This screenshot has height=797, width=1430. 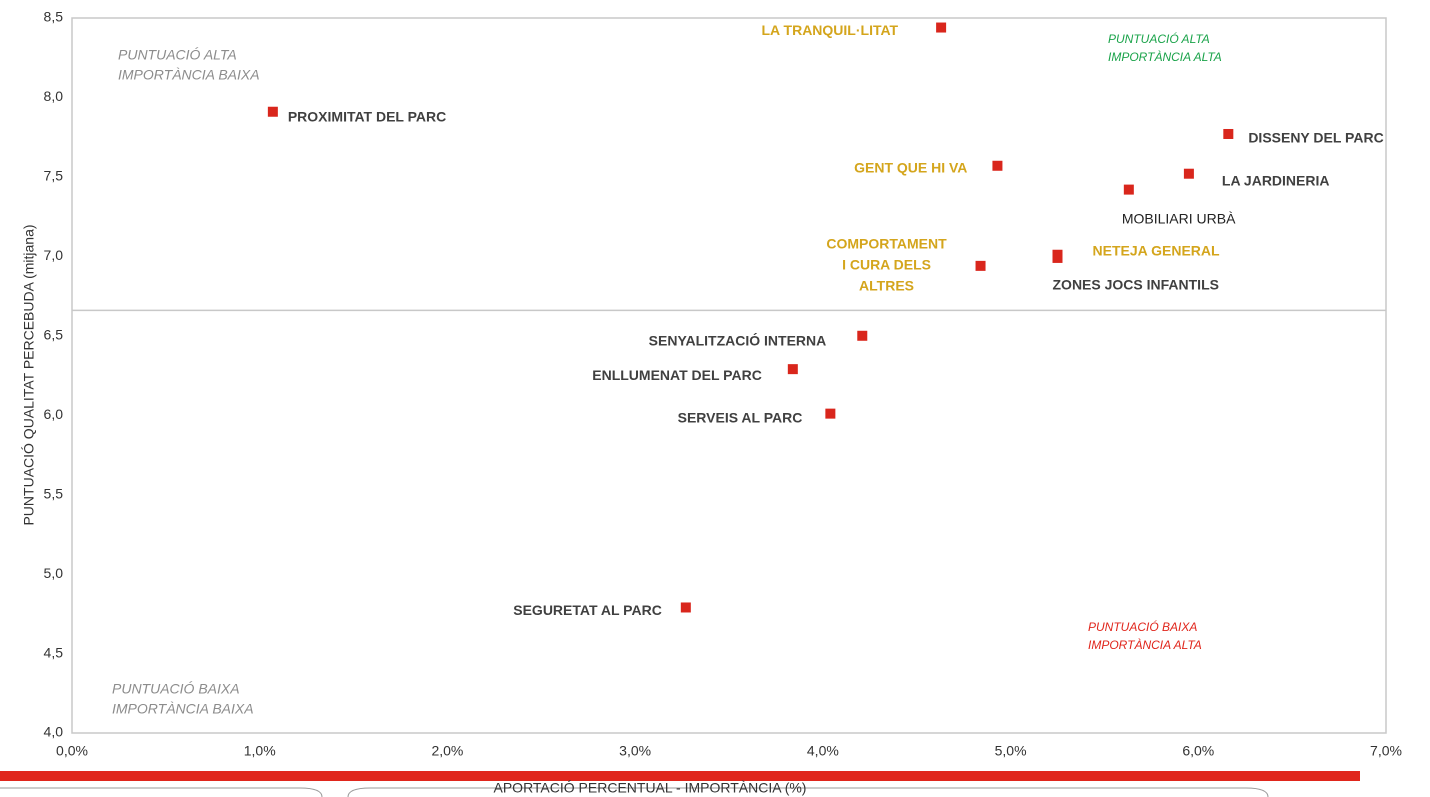 What do you see at coordinates (1276, 180) in the screenshot?
I see `point-label: LA JARDINERIA` at bounding box center [1276, 180].